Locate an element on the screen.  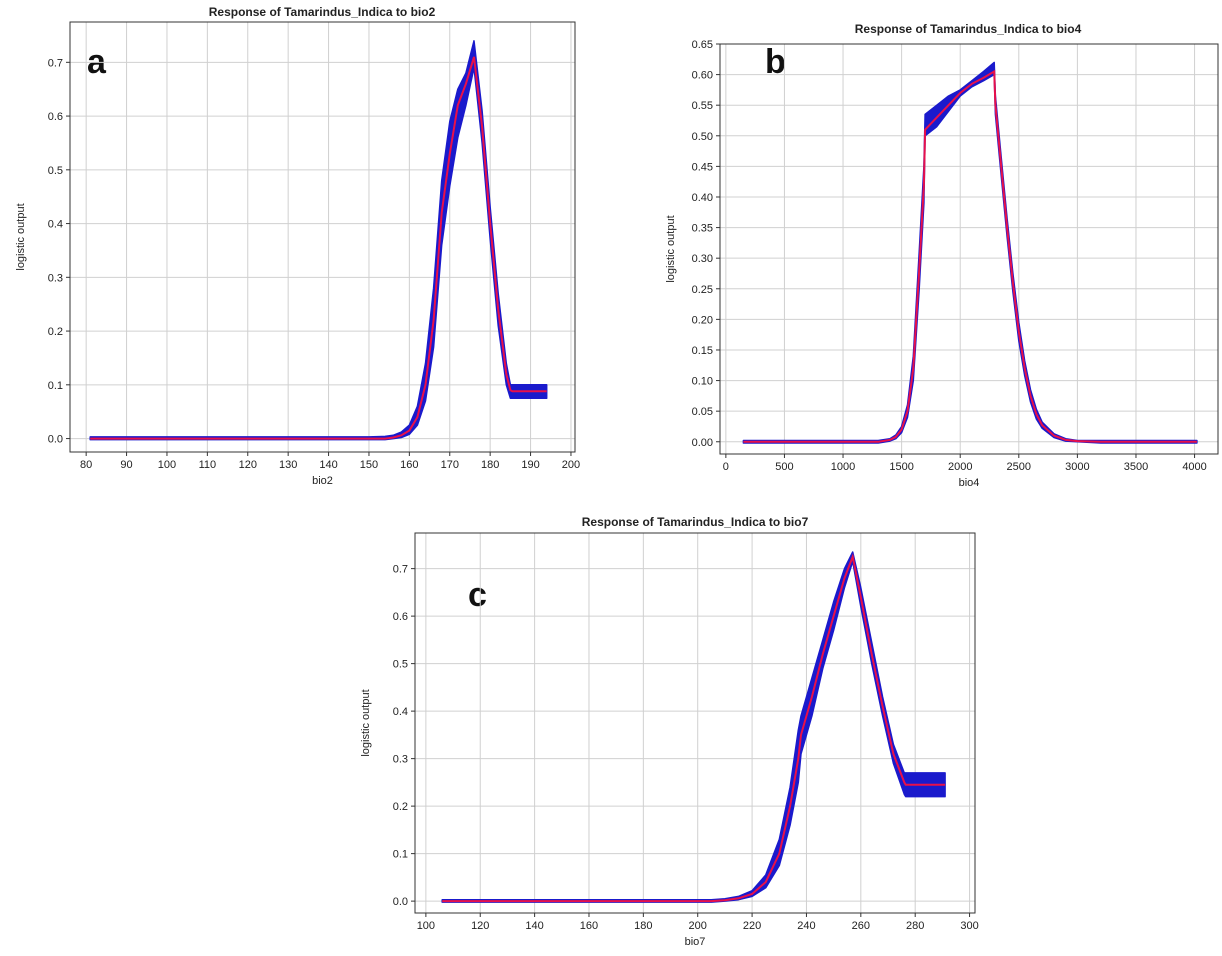
x-tick-label: 110 is located at coordinates (208, 465).